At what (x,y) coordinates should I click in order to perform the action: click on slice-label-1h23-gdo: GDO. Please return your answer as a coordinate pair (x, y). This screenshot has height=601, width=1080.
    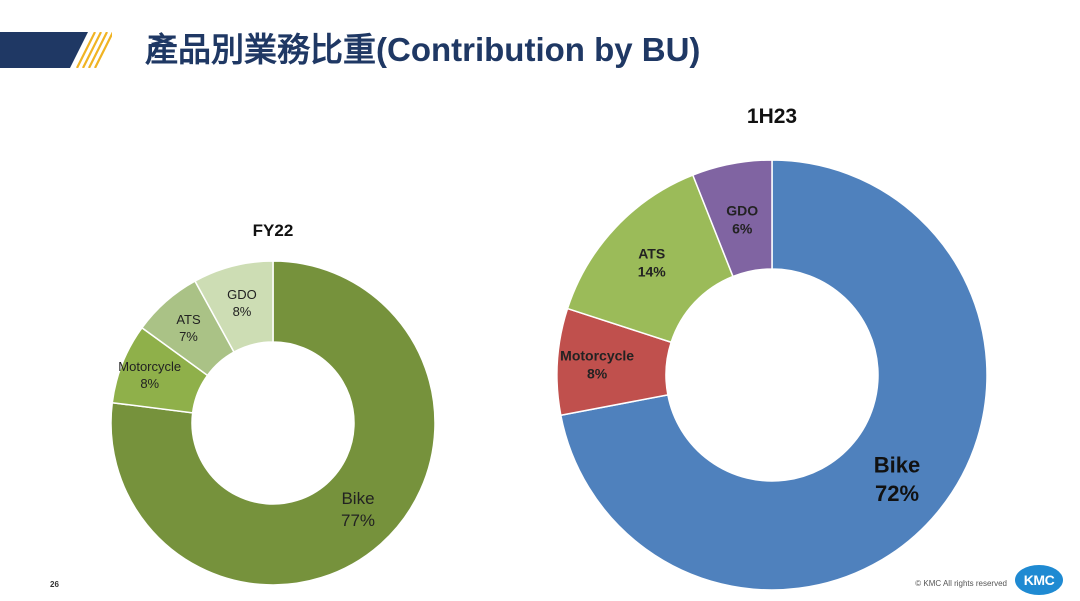
    Looking at the image, I should click on (742, 210).